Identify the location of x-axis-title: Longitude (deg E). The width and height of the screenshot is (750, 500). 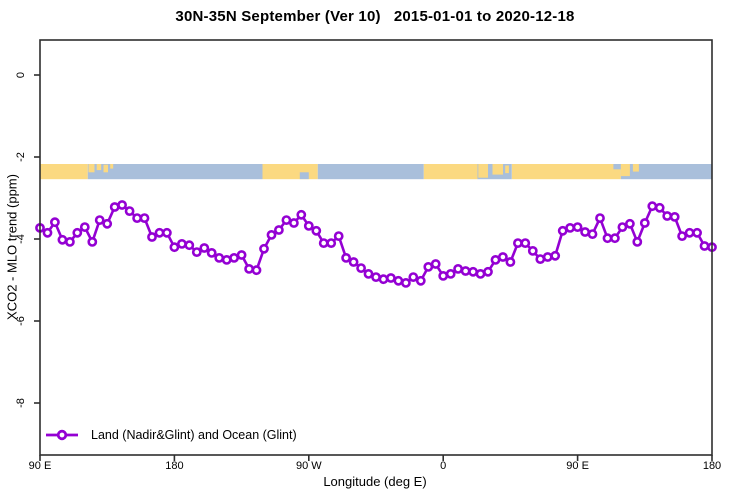
(375, 481).